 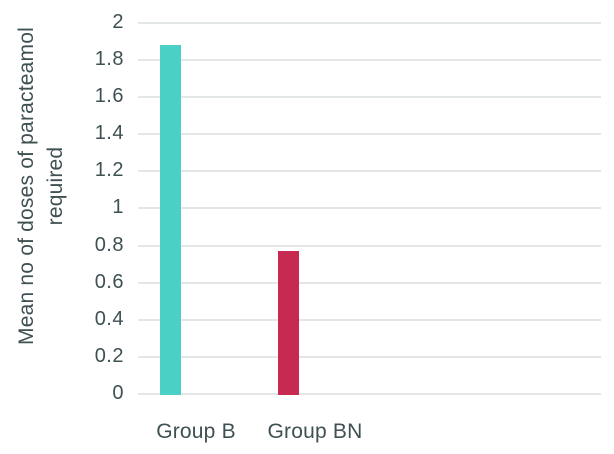 What do you see at coordinates (109, 244) in the screenshot?
I see `y-tick-label-0.8: 0.8` at bounding box center [109, 244].